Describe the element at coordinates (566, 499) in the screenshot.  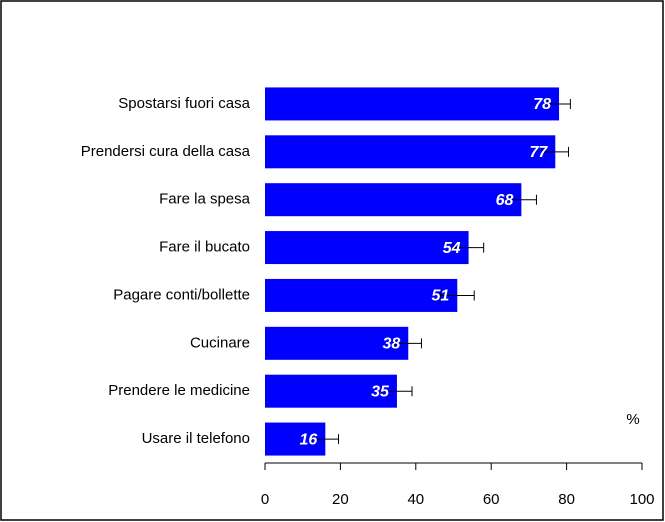
I see `x-tick-label: 80` at that location.